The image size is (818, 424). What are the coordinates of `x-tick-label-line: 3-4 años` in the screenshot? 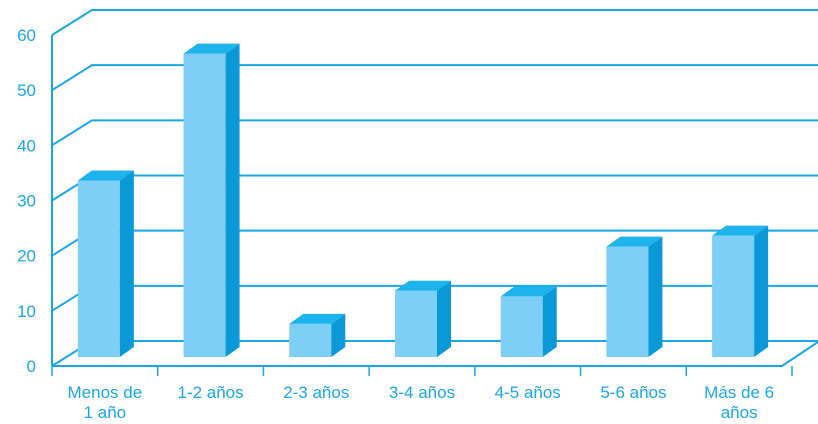 It's located at (422, 392).